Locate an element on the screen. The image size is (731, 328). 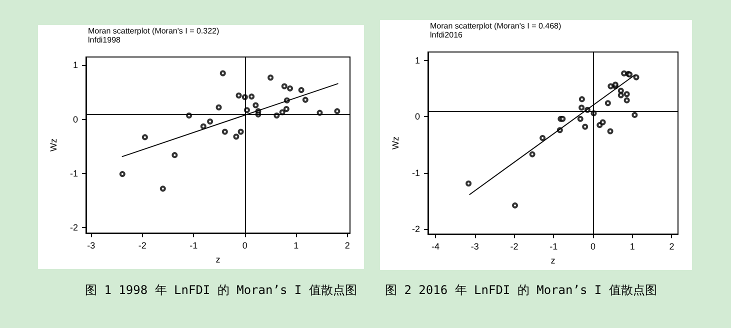
chart-subtitle: lnfdi1998 is located at coordinates (105, 40).